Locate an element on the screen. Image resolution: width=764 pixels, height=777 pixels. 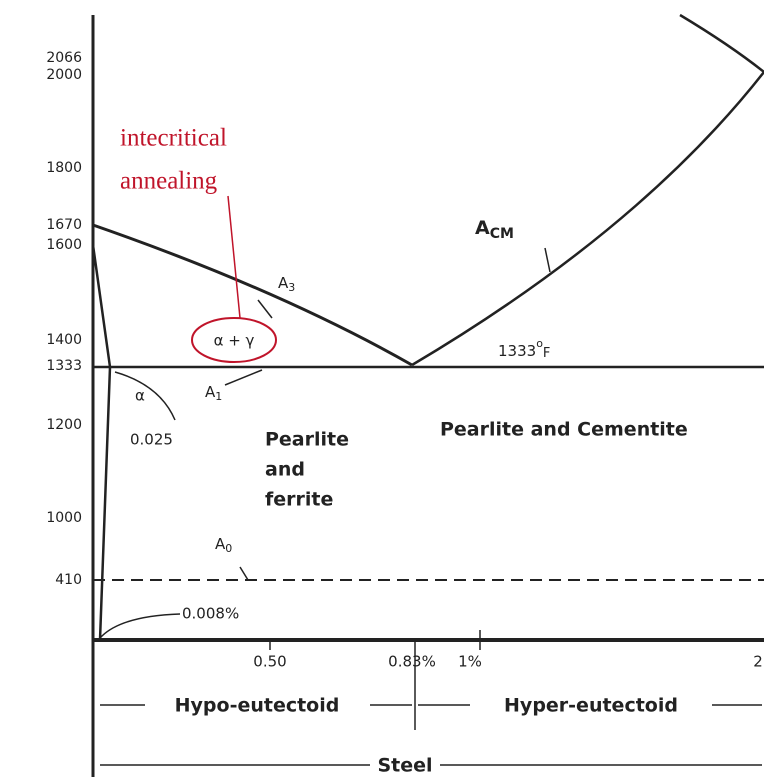
x-tick-label: 0.83% is located at coordinates (412, 662).